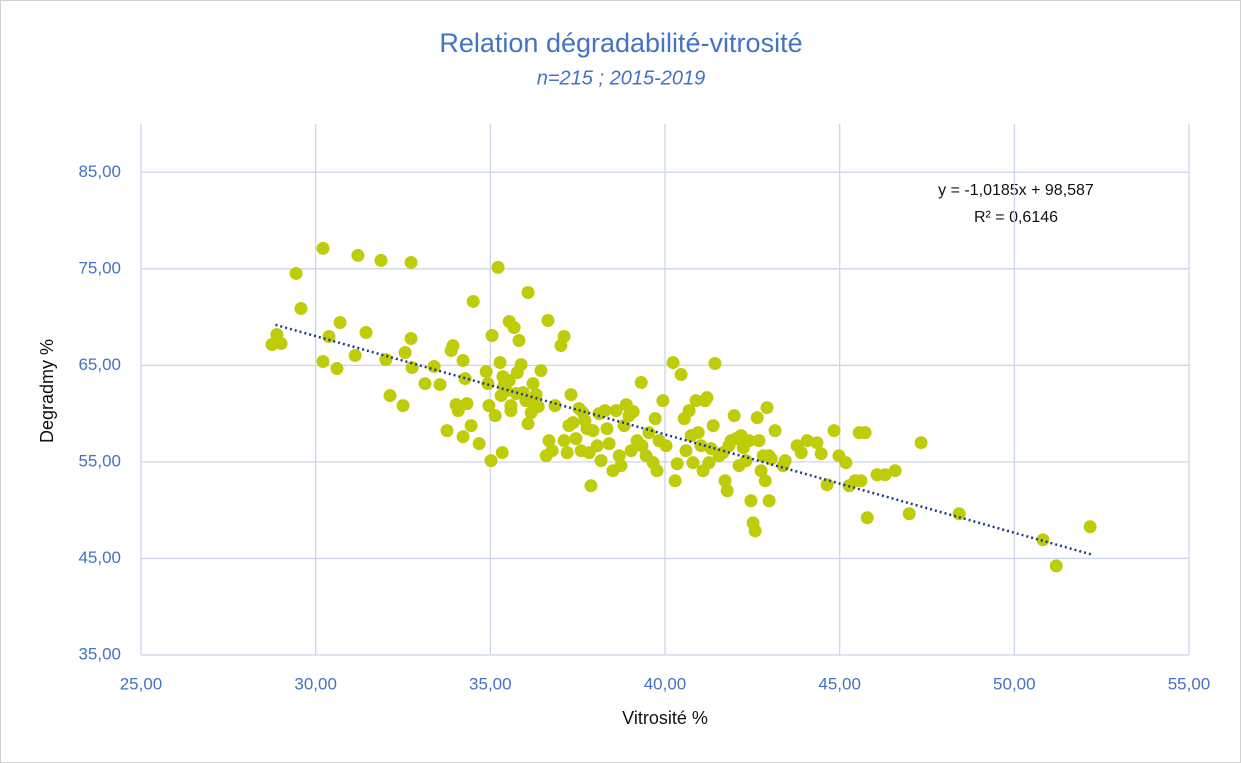  I want to click on y-tick-label: 35,00, so click(99, 653).